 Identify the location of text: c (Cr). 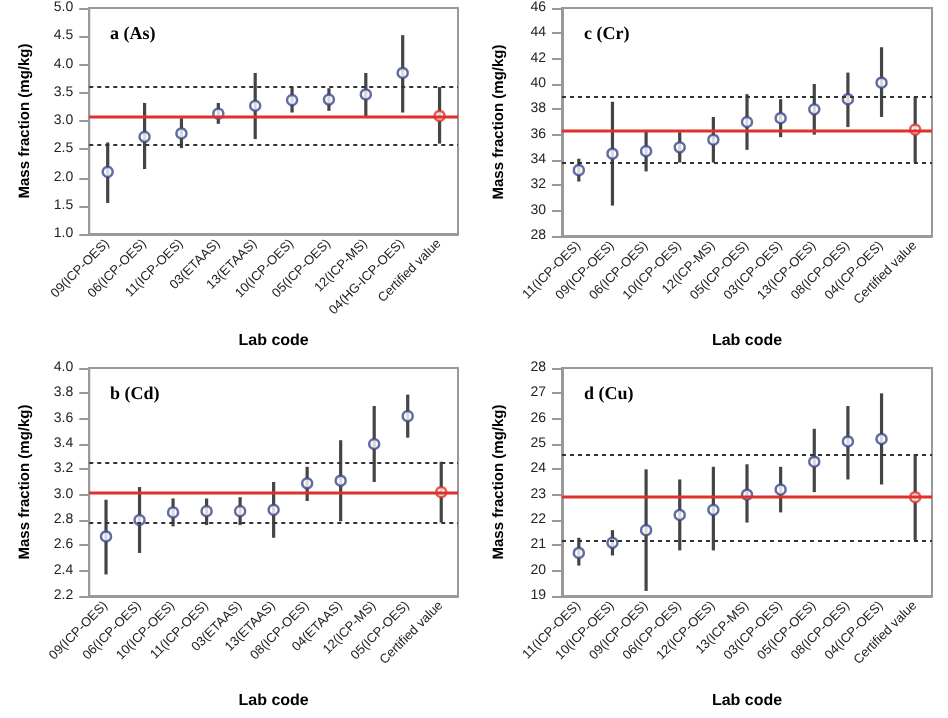
(607, 33).